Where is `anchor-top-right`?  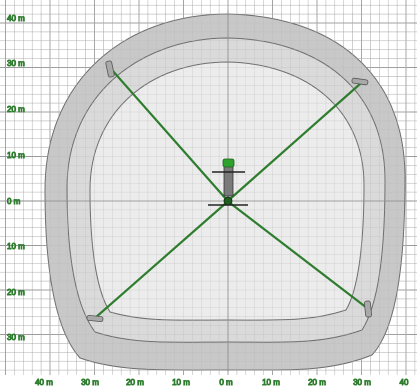
anchor-top-right is located at coordinates (360, 81).